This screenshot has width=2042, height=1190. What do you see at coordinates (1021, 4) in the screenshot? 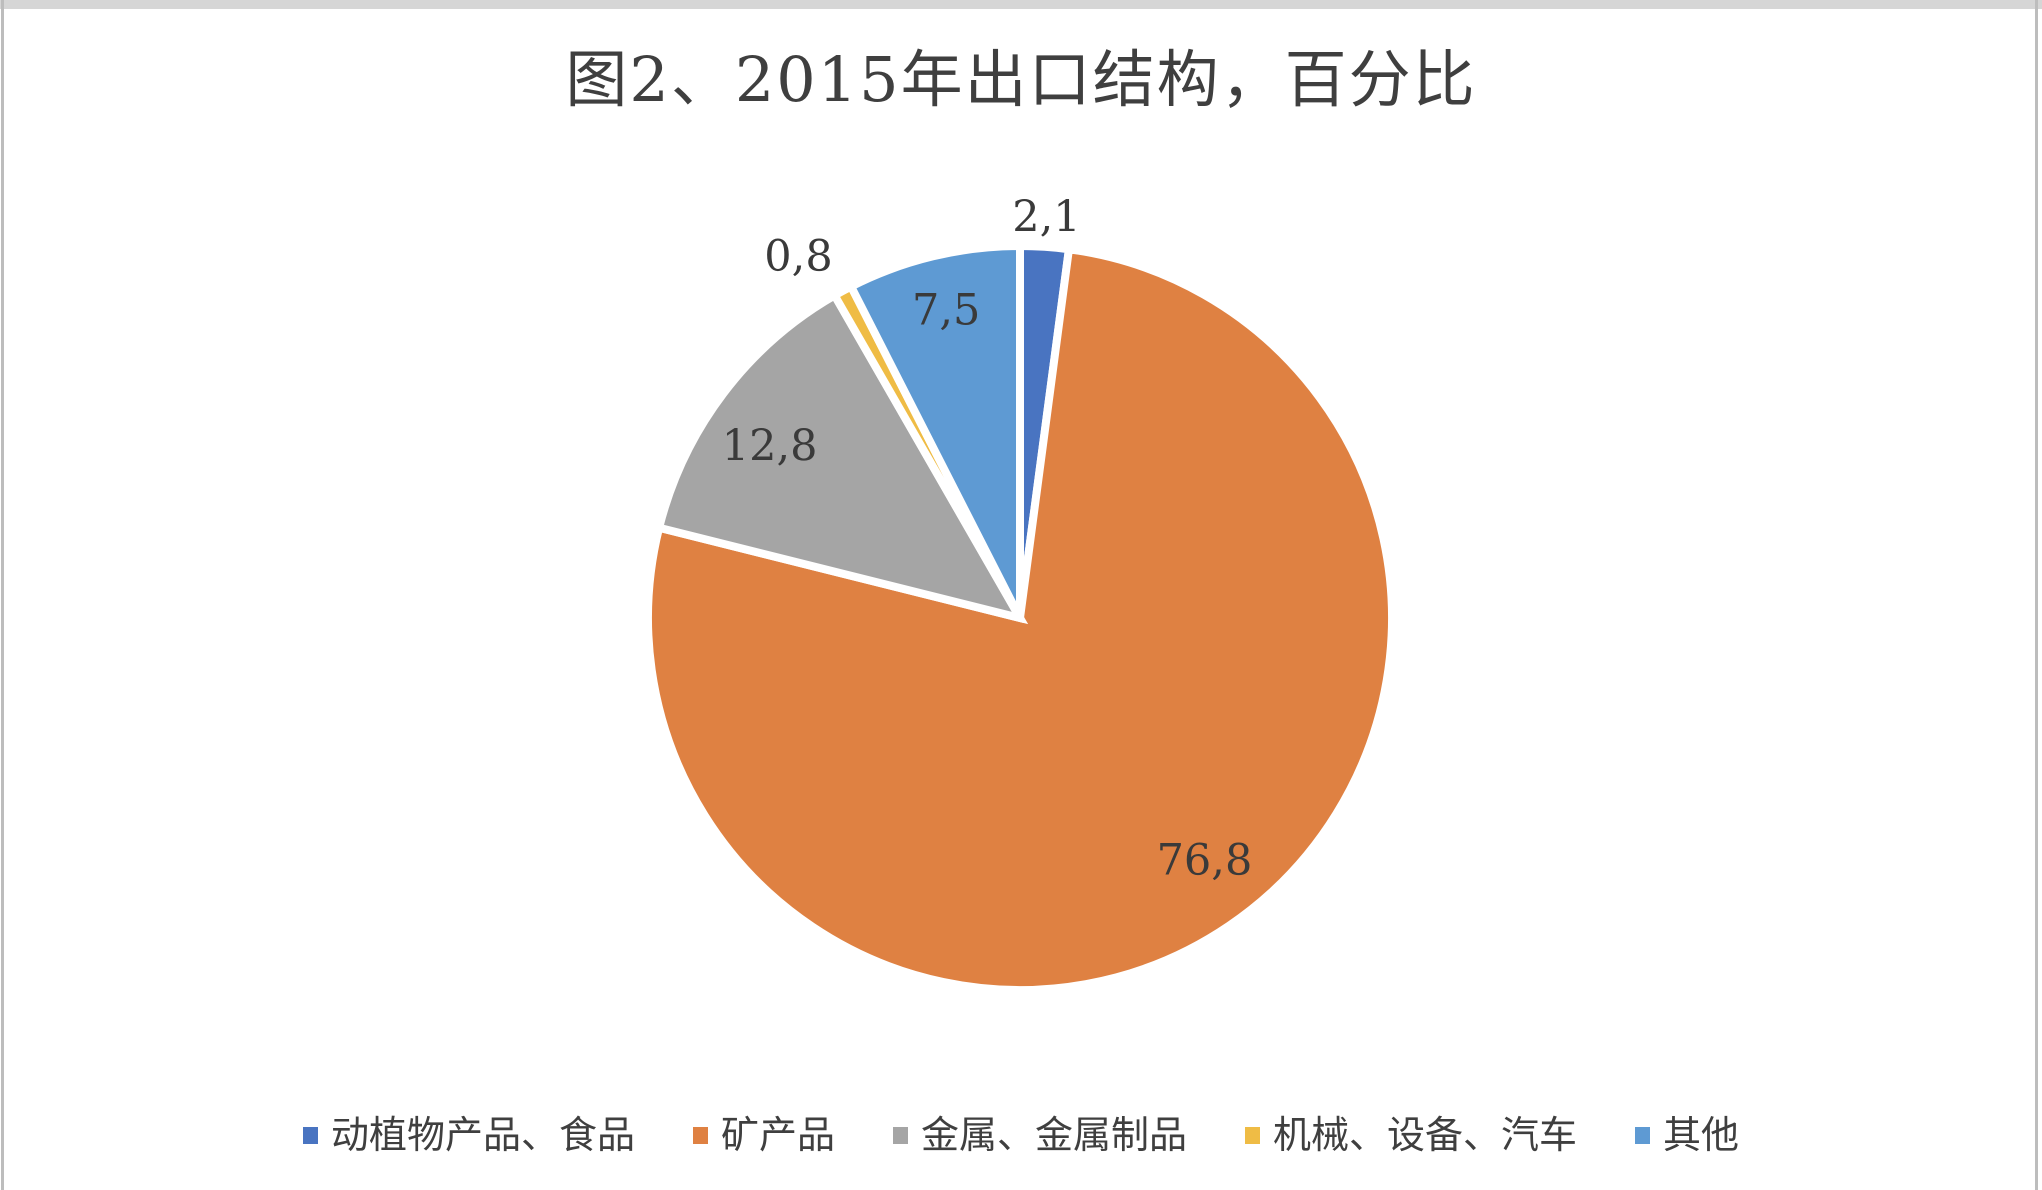
I see `top-border-line` at bounding box center [1021, 4].